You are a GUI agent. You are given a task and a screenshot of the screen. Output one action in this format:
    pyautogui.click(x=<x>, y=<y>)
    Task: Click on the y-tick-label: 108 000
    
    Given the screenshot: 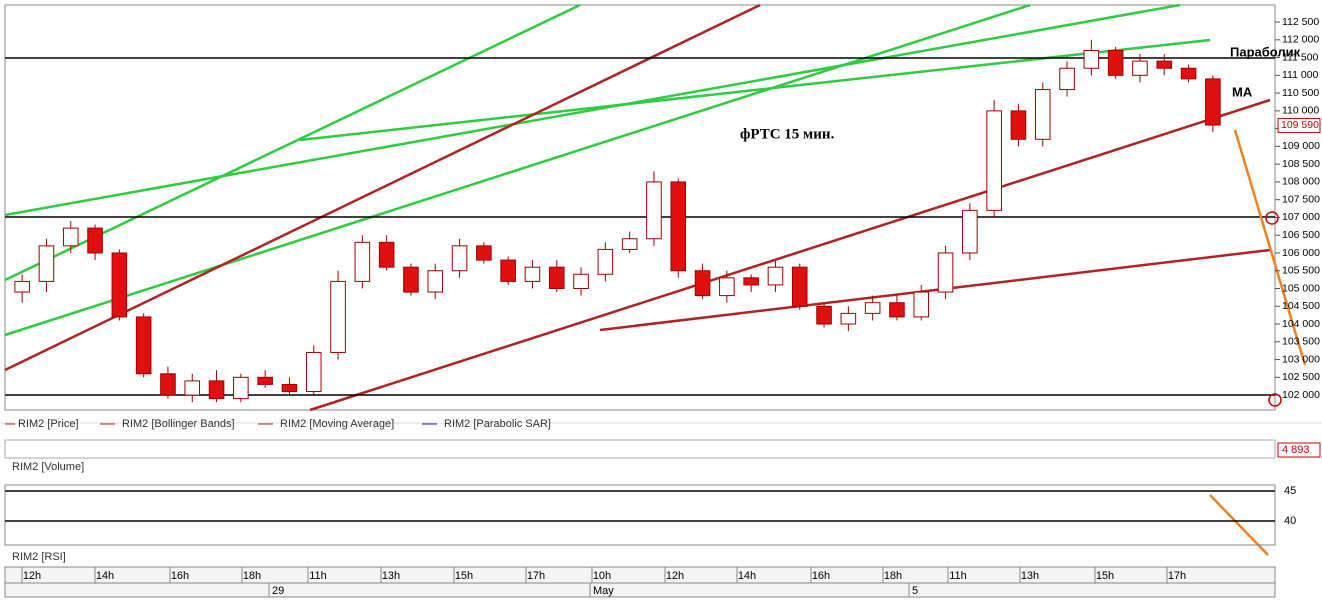 What is the action you would take?
    pyautogui.click(x=1301, y=182)
    